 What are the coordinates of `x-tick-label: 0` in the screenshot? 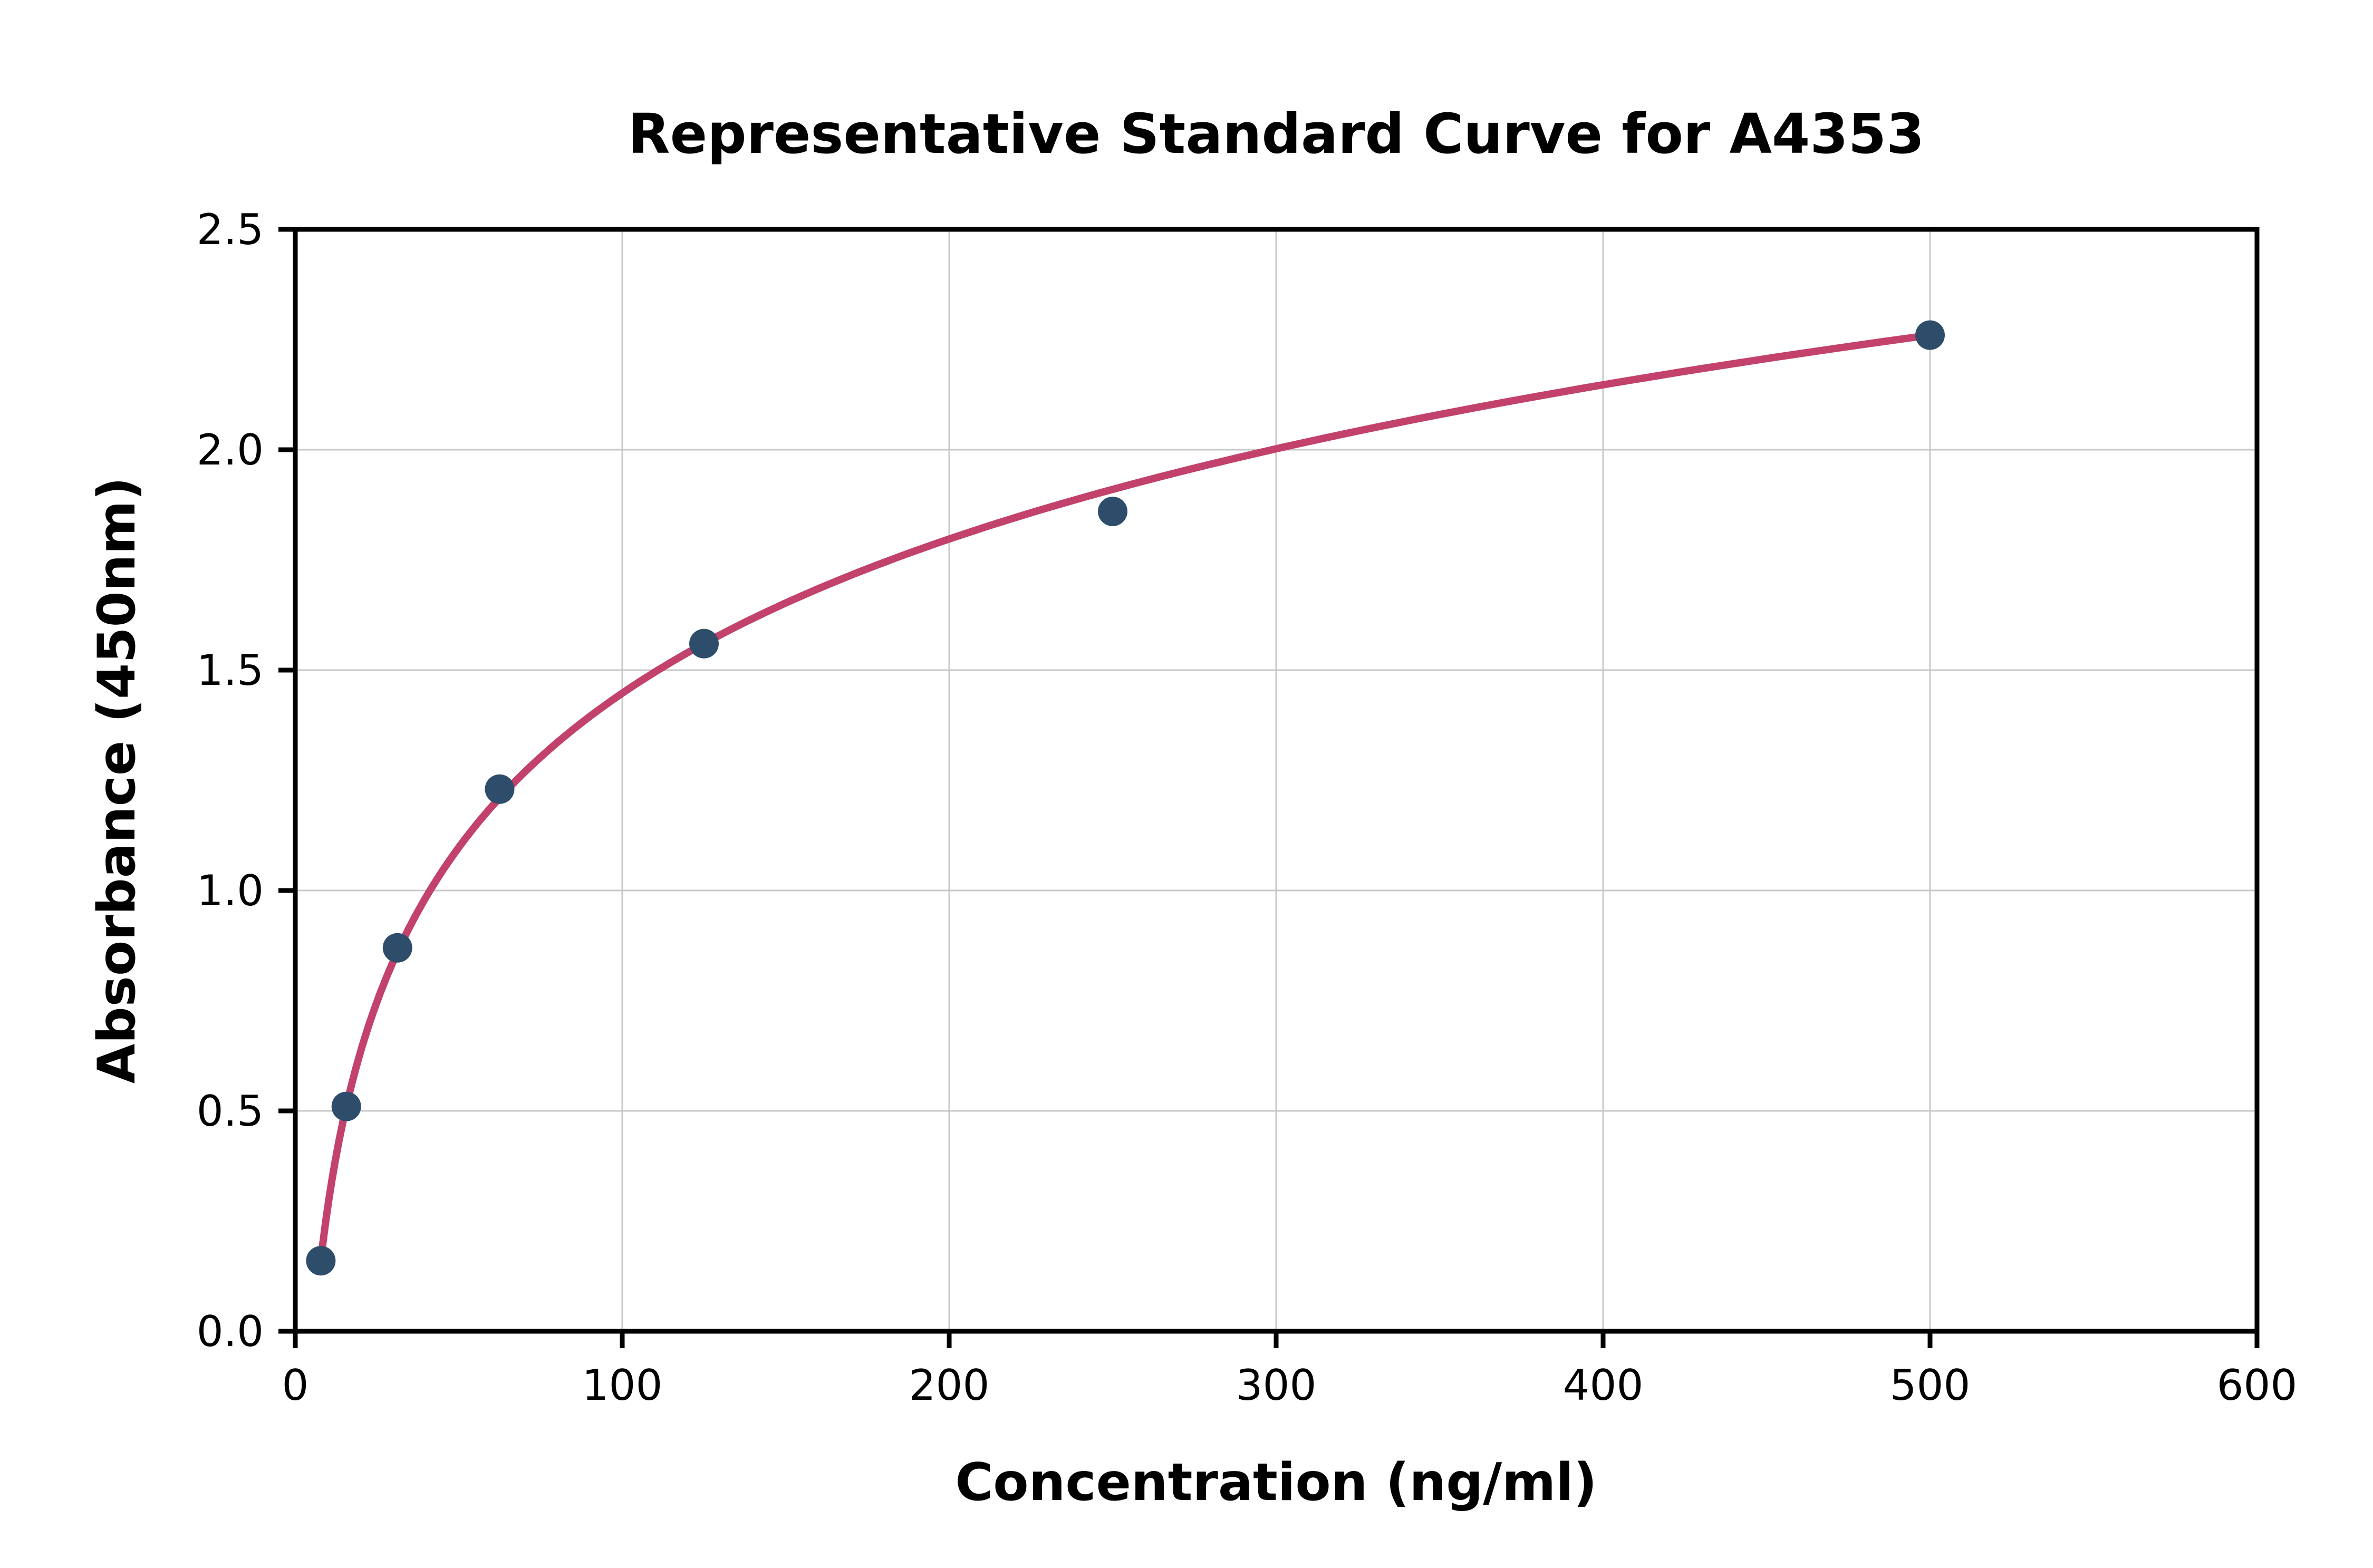 It's located at (295, 1385).